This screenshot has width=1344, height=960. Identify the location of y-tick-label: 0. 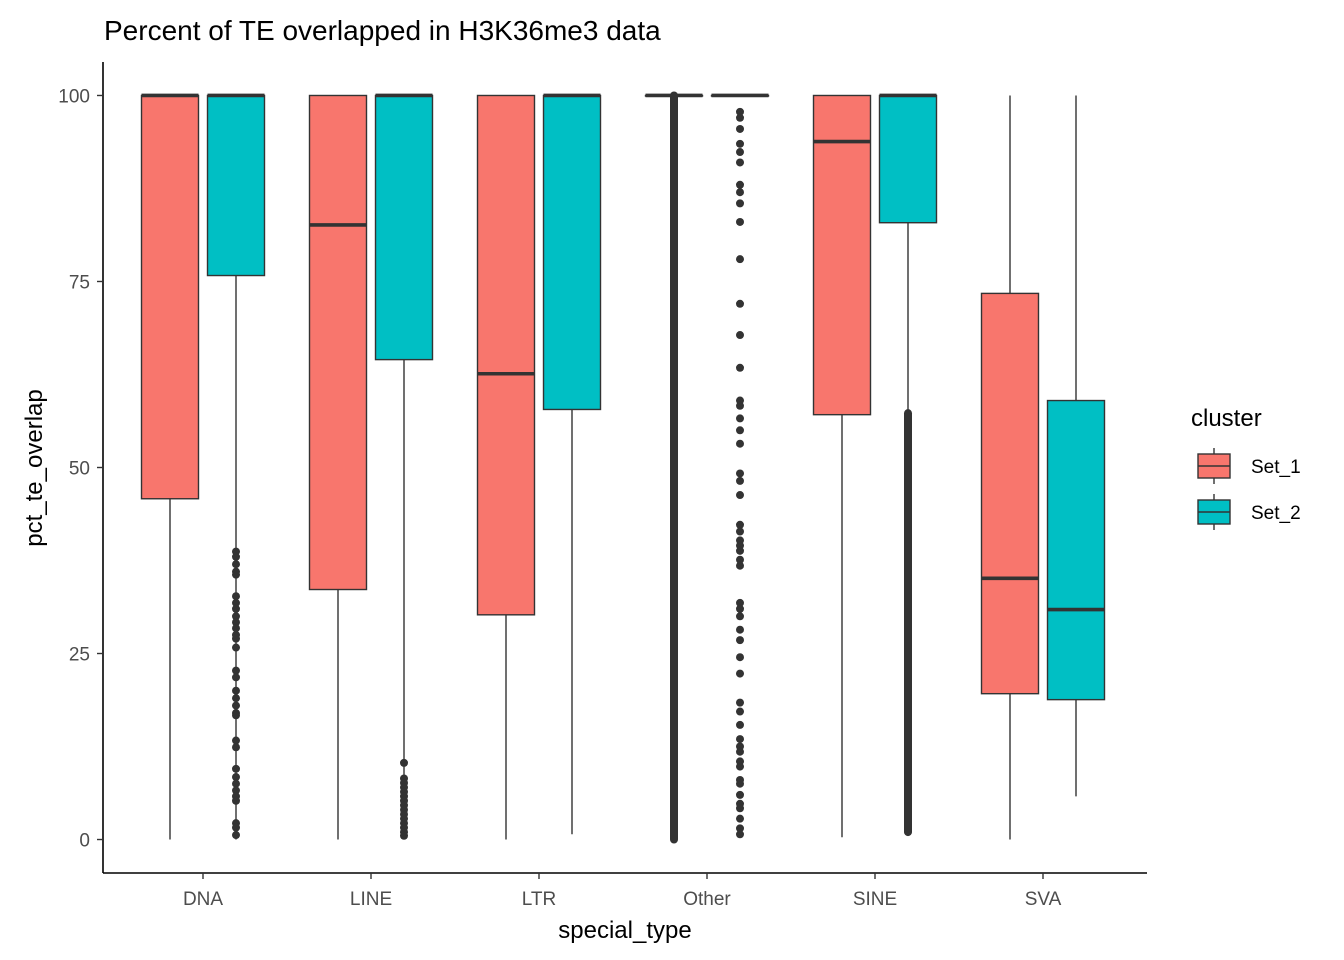
(84, 841).